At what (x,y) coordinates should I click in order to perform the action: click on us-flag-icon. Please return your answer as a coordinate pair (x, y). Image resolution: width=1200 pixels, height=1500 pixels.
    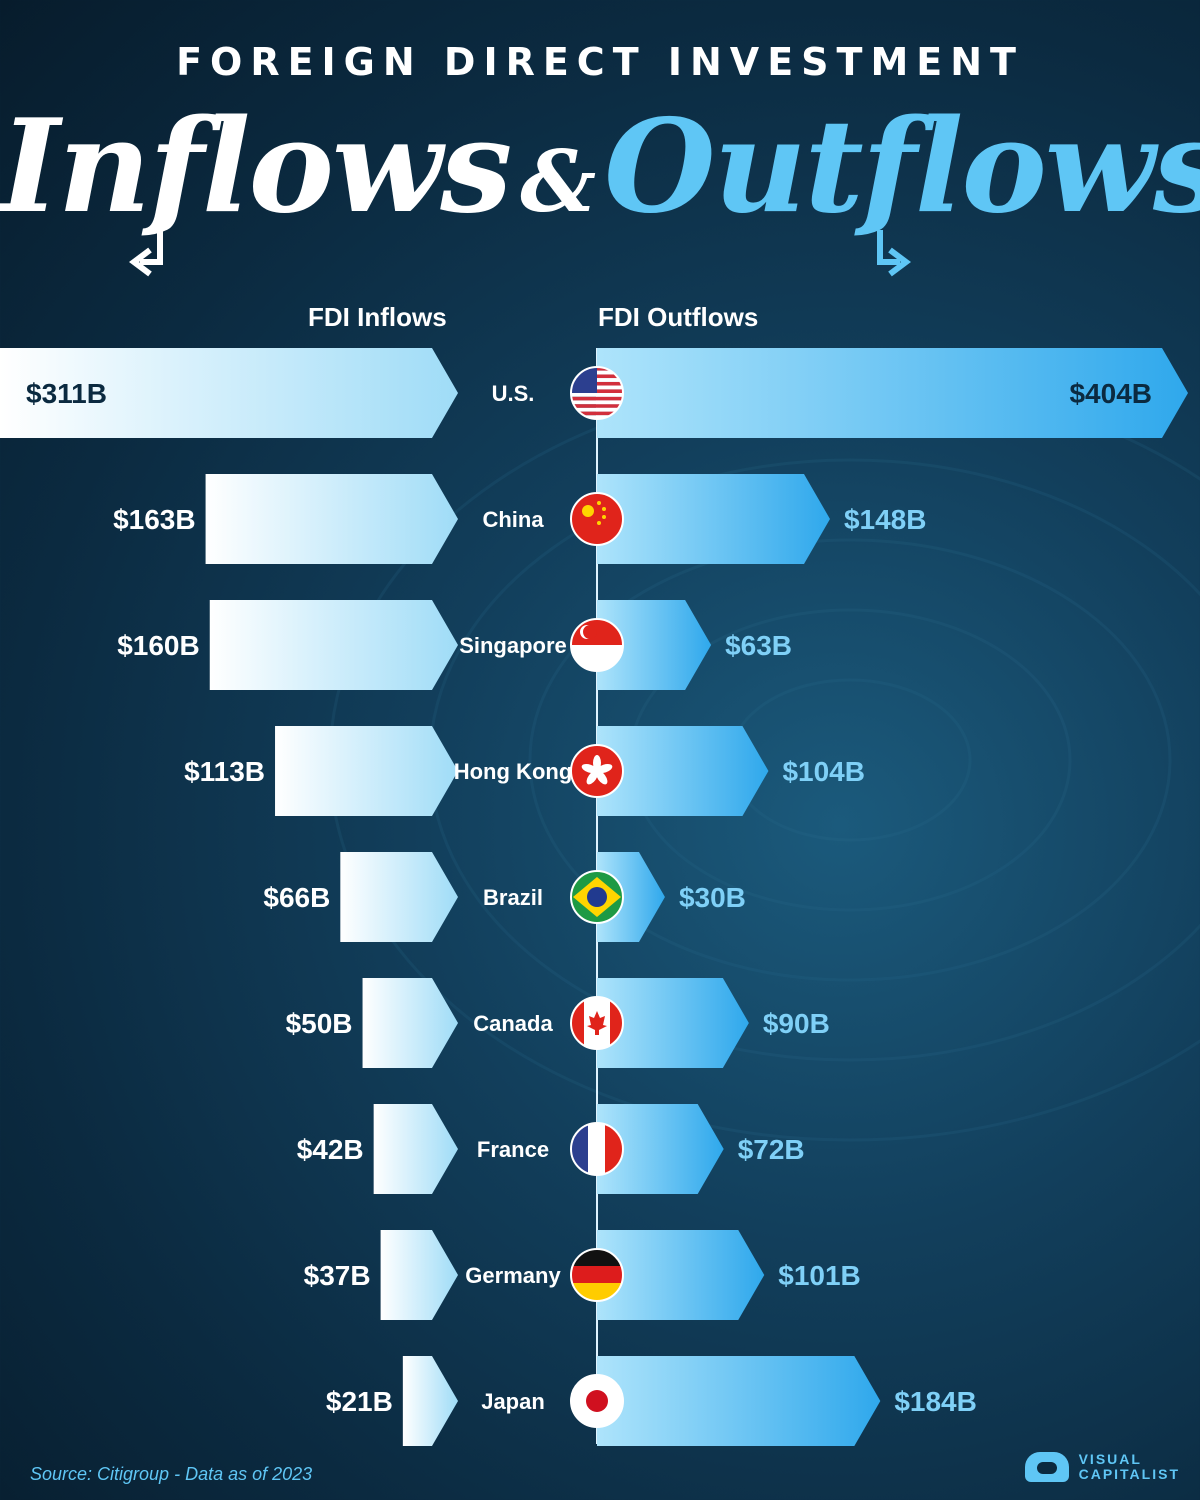
    Looking at the image, I should click on (597, 393).